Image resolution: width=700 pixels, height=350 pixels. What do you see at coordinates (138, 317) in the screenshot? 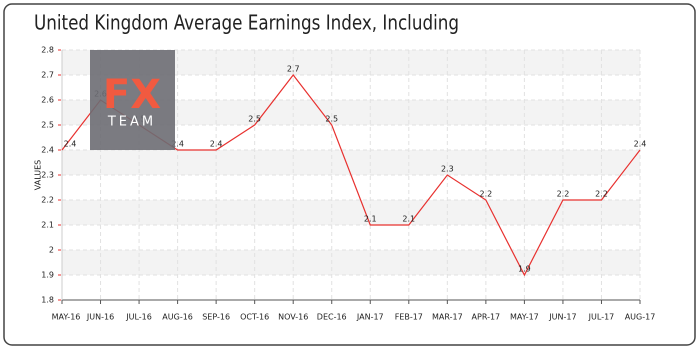
I see `x-tick-label: JUL-16` at bounding box center [138, 317].